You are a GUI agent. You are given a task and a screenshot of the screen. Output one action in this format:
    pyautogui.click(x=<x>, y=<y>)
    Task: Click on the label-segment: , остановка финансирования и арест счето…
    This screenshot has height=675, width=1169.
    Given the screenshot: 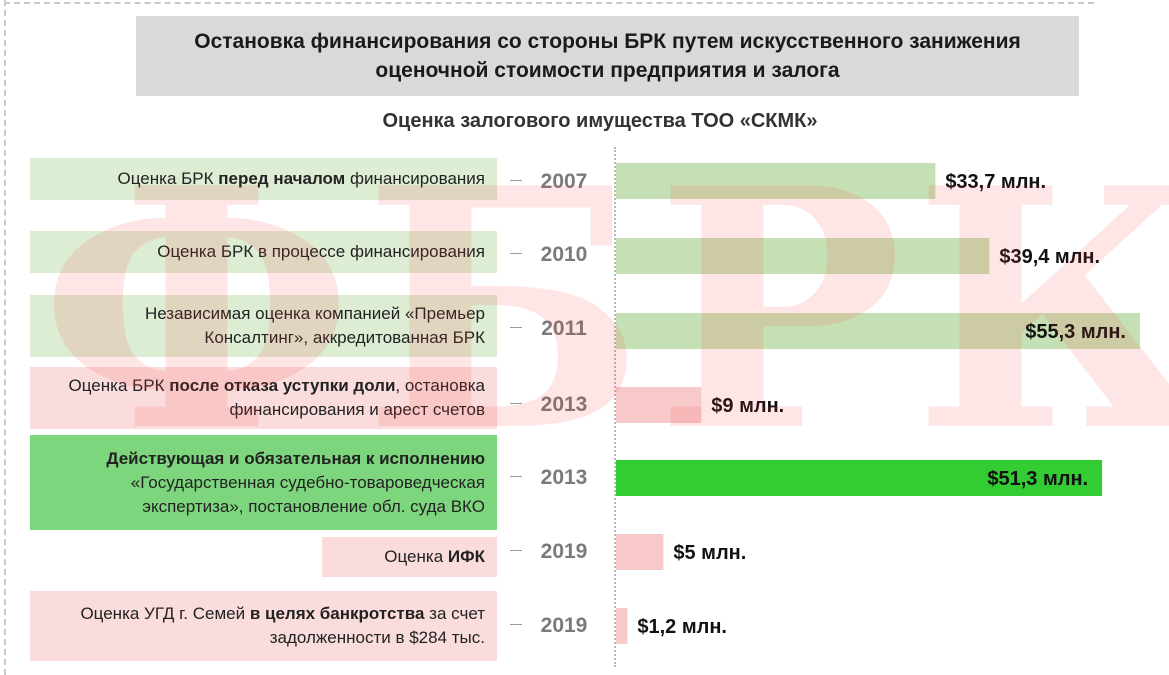 What is the action you would take?
    pyautogui.click(x=357, y=397)
    